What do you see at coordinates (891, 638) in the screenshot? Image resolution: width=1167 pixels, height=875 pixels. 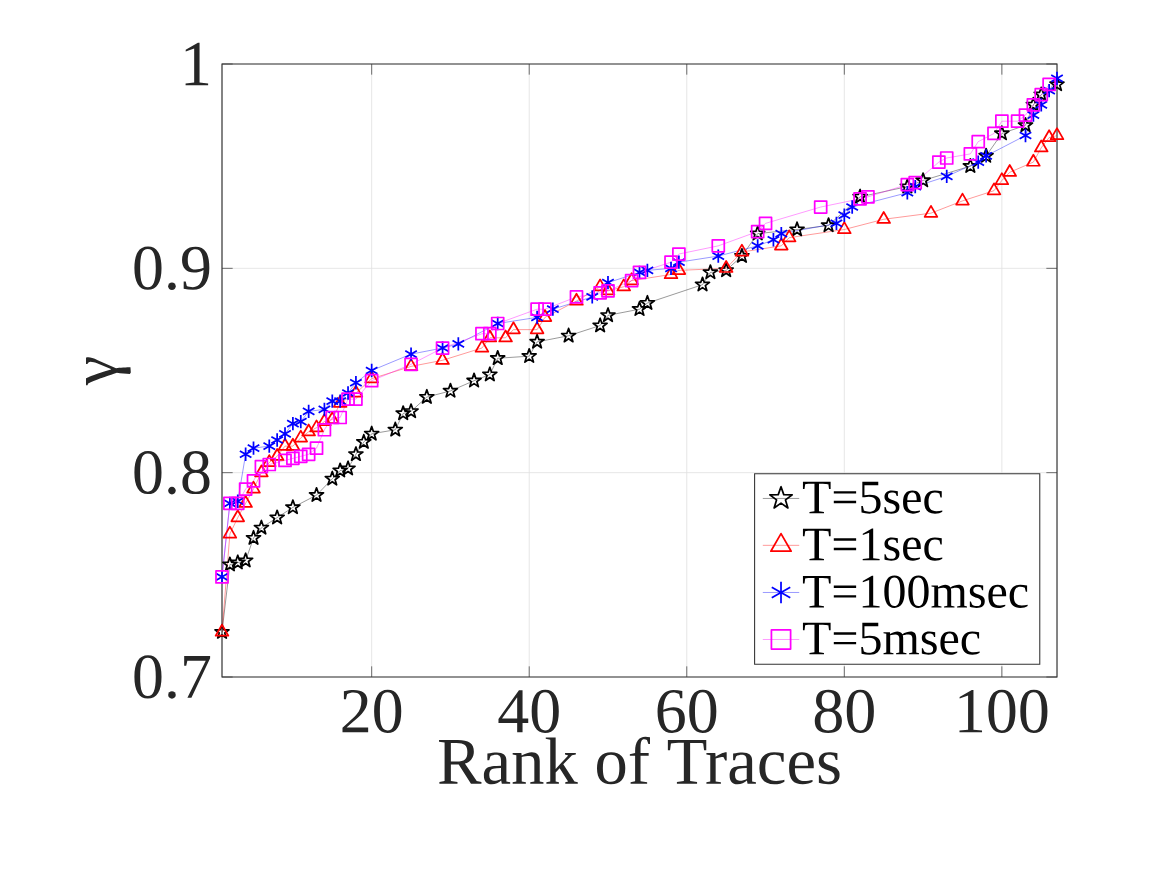 I see `legend-label: T=5msec` at bounding box center [891, 638].